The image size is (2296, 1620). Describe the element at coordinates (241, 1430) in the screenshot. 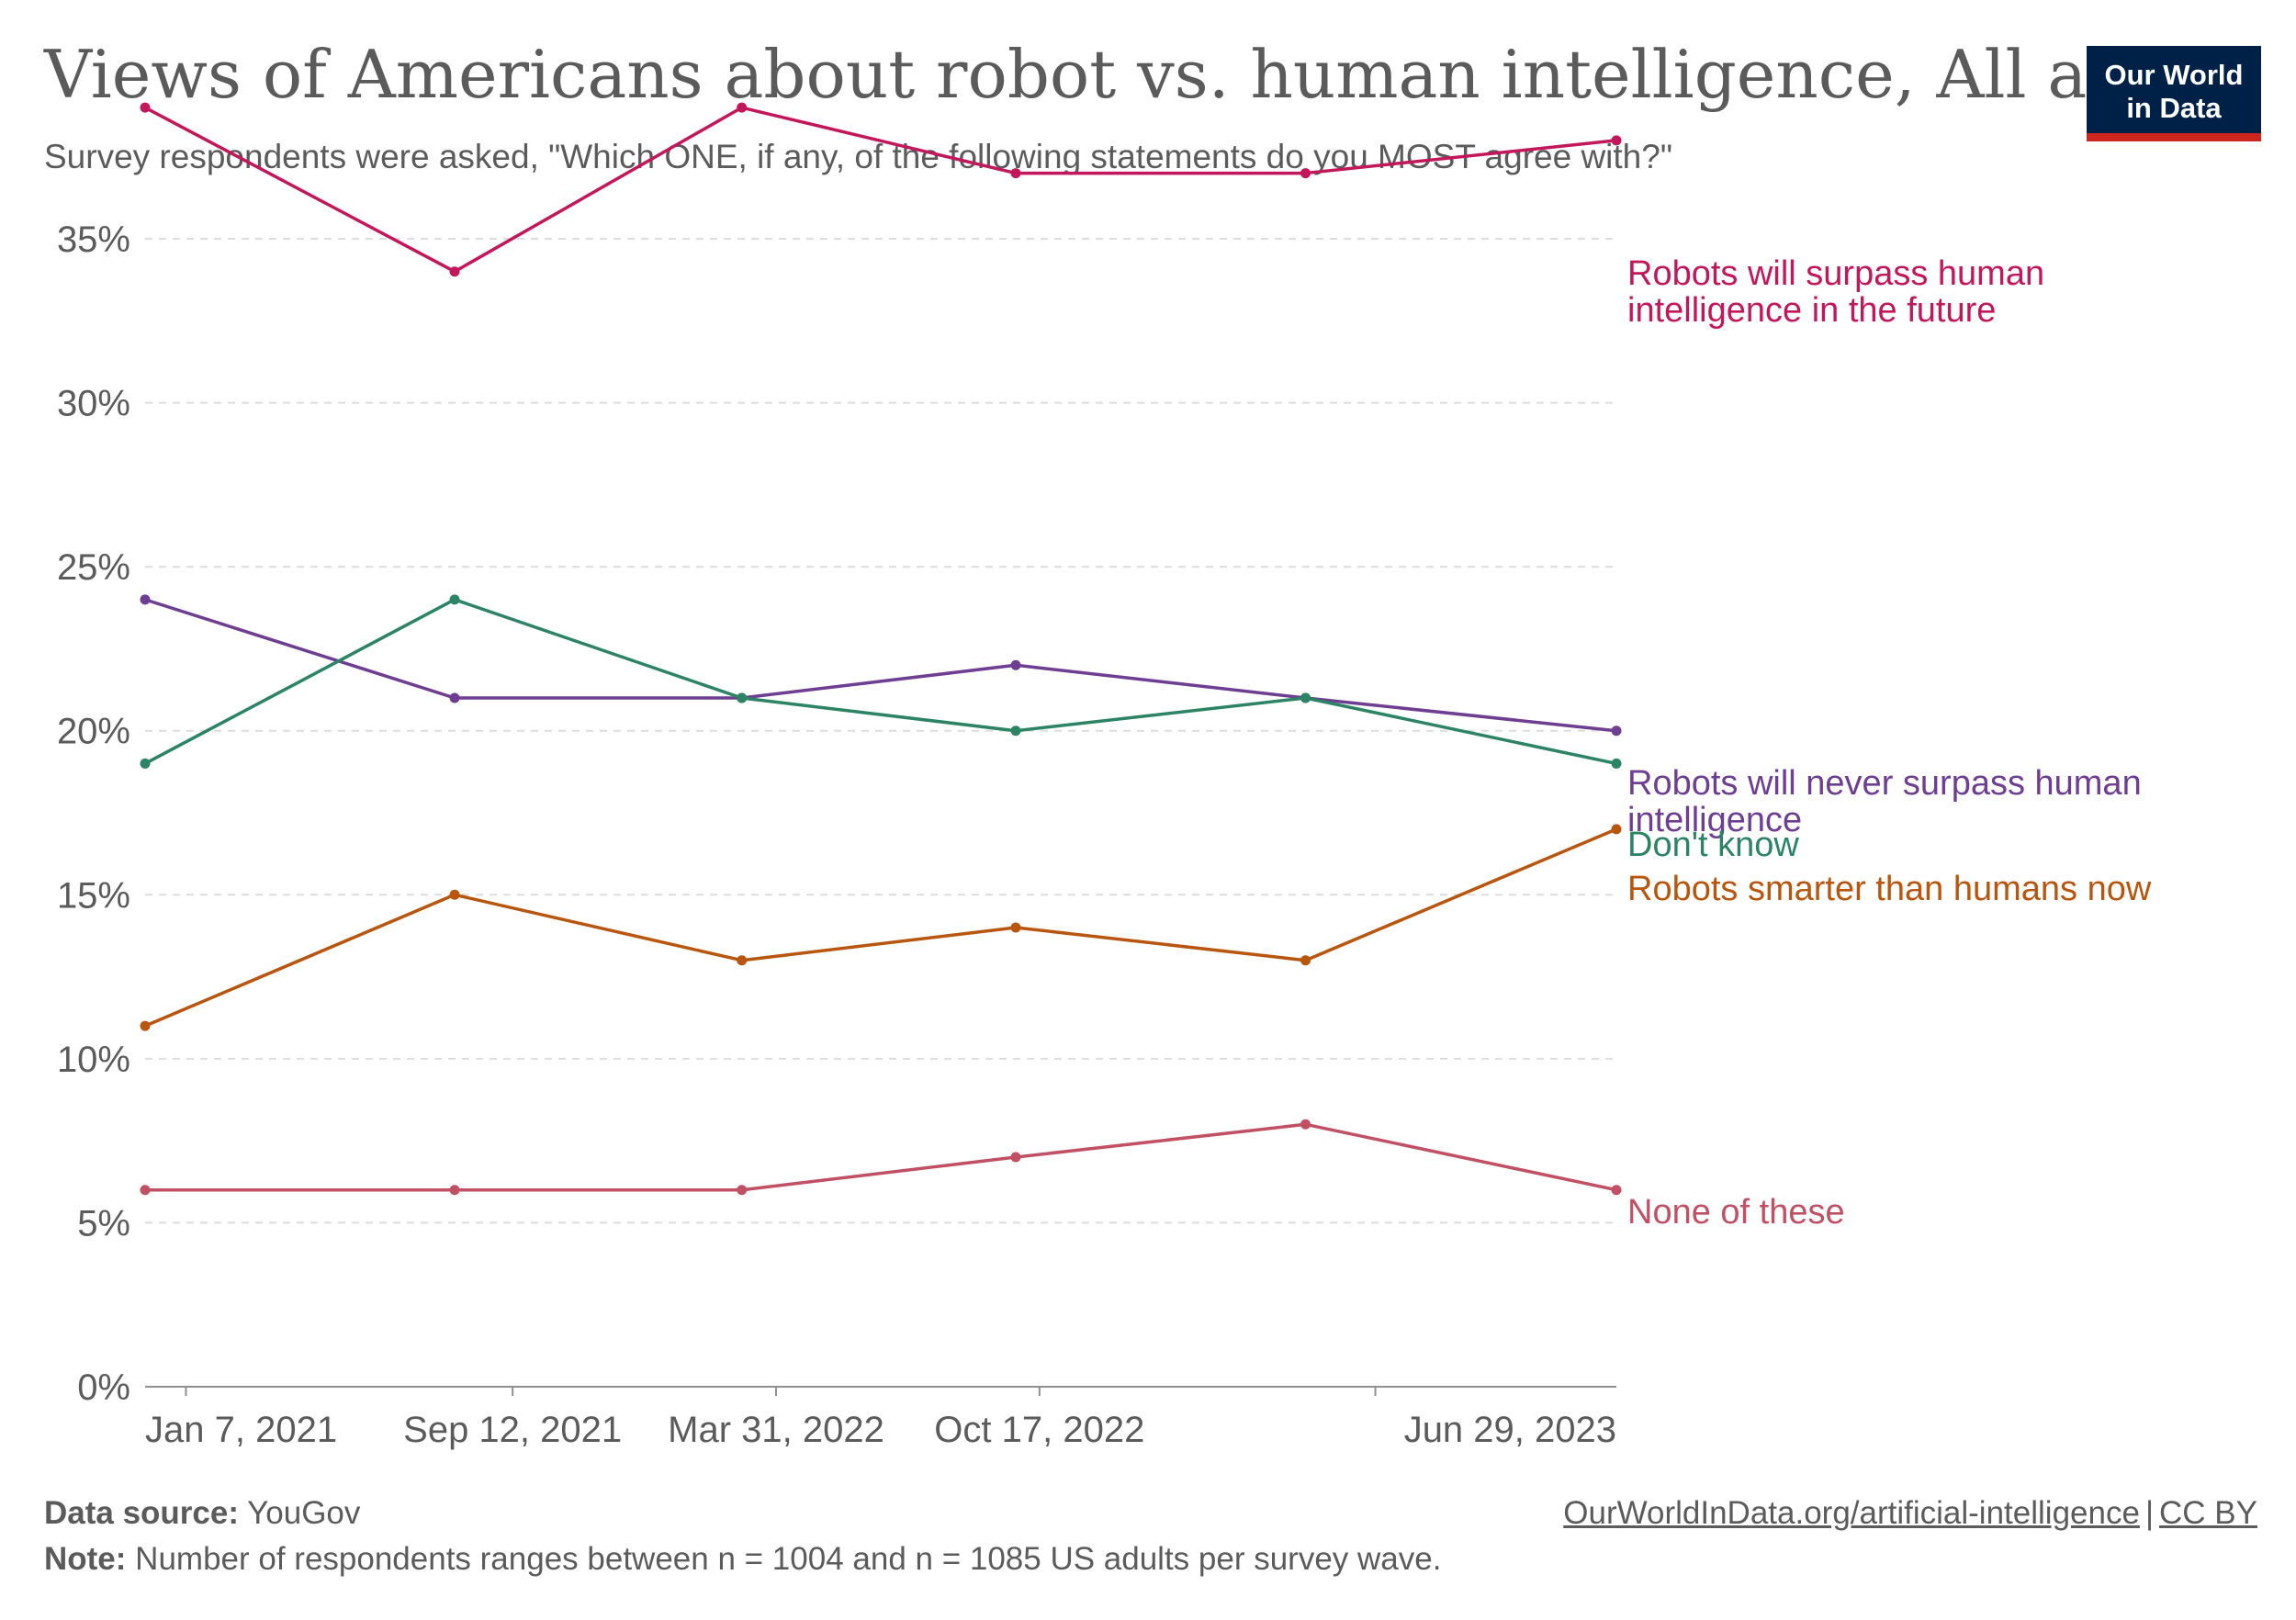

I see `x-tick-label: Jan 7, 2021` at that location.